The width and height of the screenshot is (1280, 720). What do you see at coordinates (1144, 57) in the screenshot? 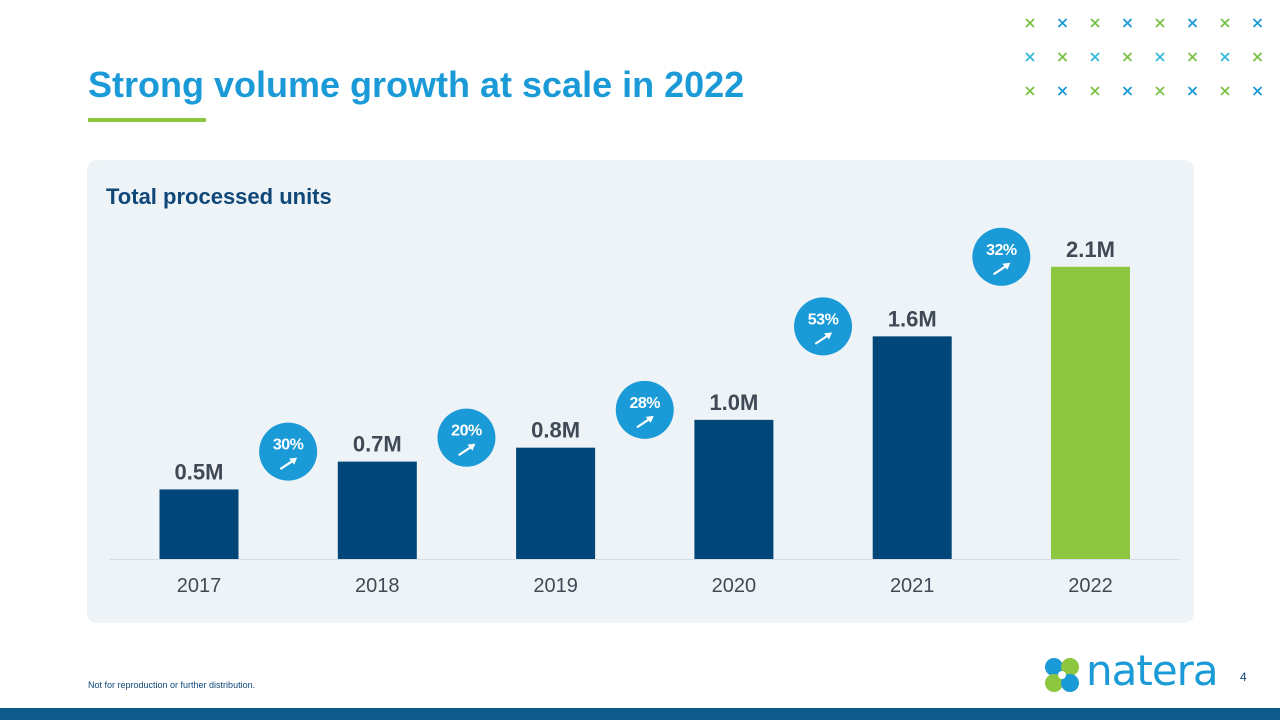
I see `x-pattern-decoration` at bounding box center [1144, 57].